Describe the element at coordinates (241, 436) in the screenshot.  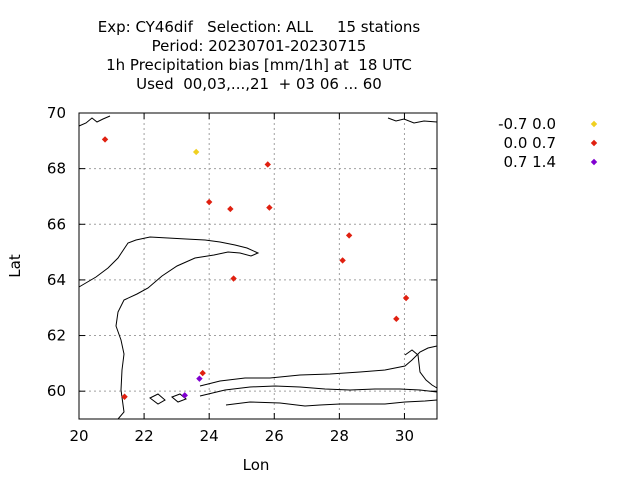
I see `x-tick-labels: 20 22 24 26 28 30` at that location.